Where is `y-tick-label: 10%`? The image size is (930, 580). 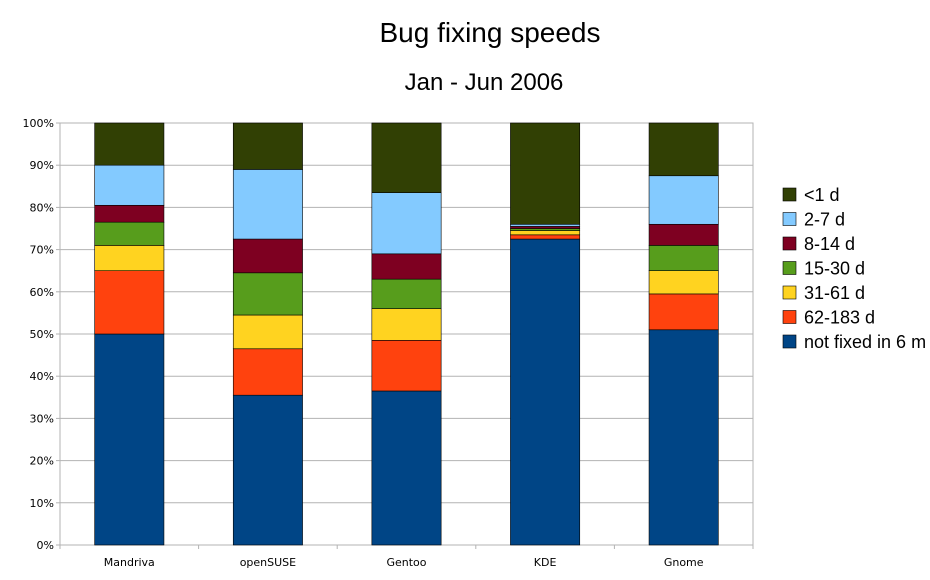
y-tick-label: 10% is located at coordinates (42, 503).